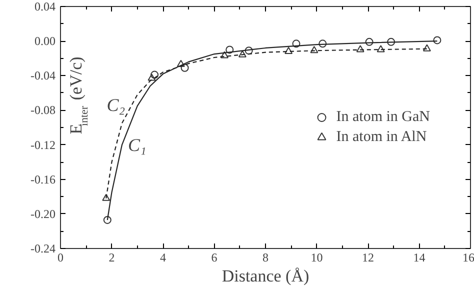  Describe the element at coordinates (265, 257) in the screenshot. I see `x-tick-label: 8` at that location.